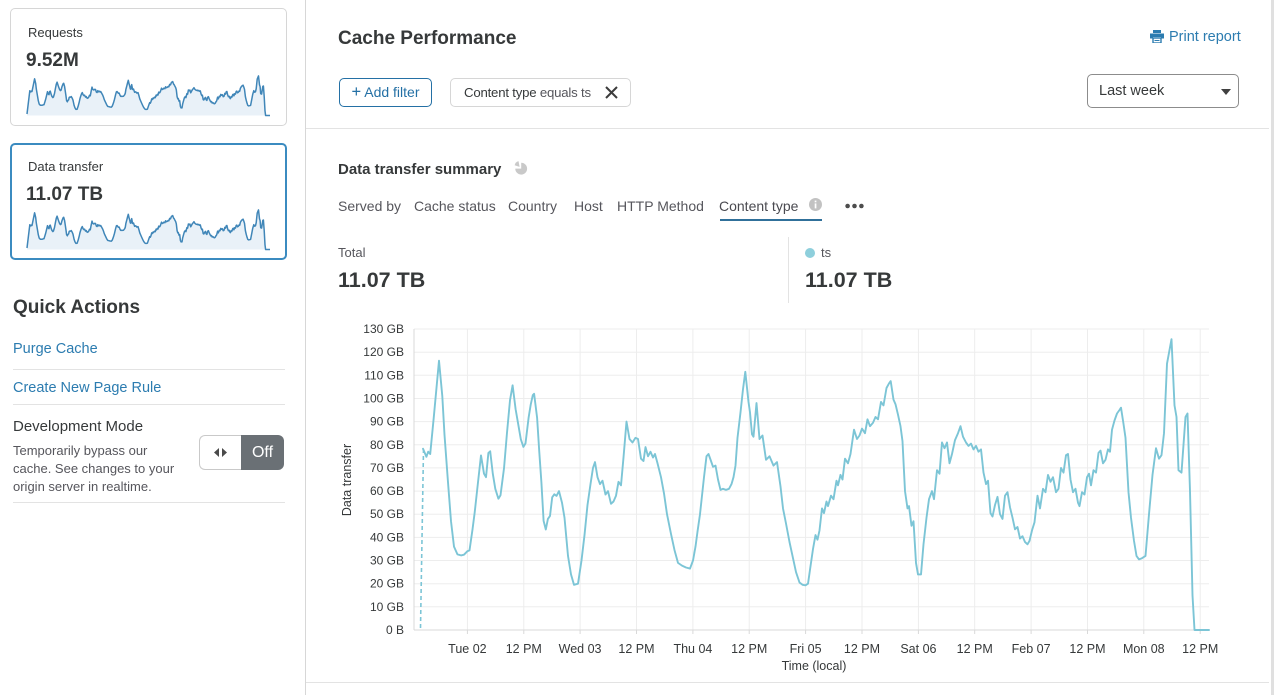  What do you see at coordinates (383, 352) in the screenshot?
I see `svg-text: 120 GB` at bounding box center [383, 352].